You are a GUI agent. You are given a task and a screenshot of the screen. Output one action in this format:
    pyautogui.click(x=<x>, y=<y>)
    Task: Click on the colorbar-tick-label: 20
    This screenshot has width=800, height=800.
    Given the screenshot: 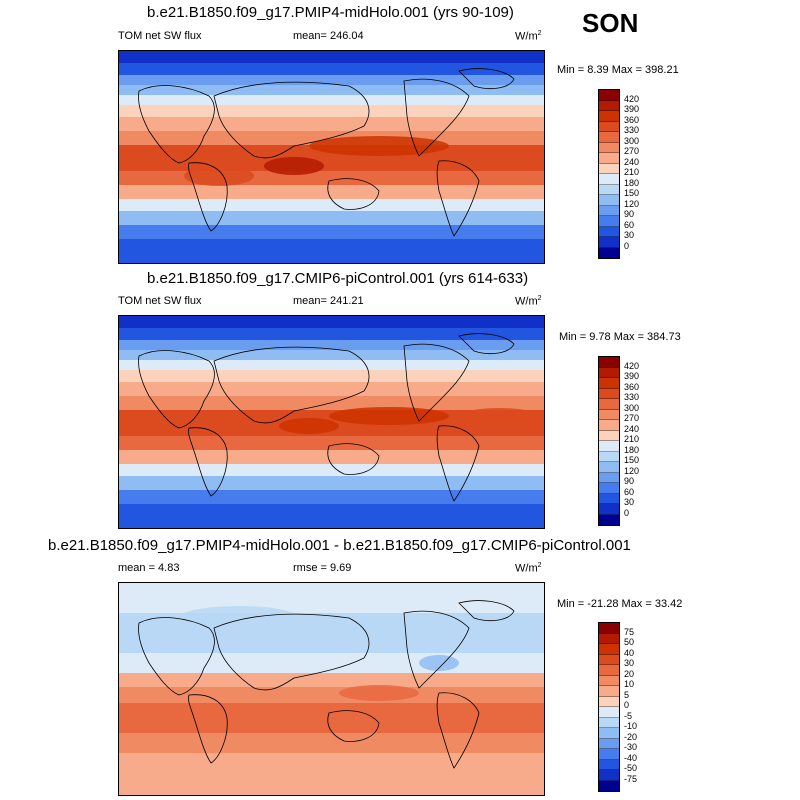 What is the action you would take?
    pyautogui.click(x=629, y=673)
    